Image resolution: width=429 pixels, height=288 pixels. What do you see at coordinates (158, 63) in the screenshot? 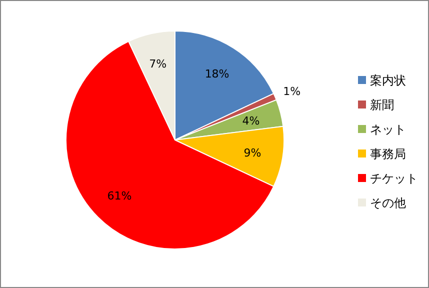
I see `data-label: 7%` at bounding box center [158, 63].